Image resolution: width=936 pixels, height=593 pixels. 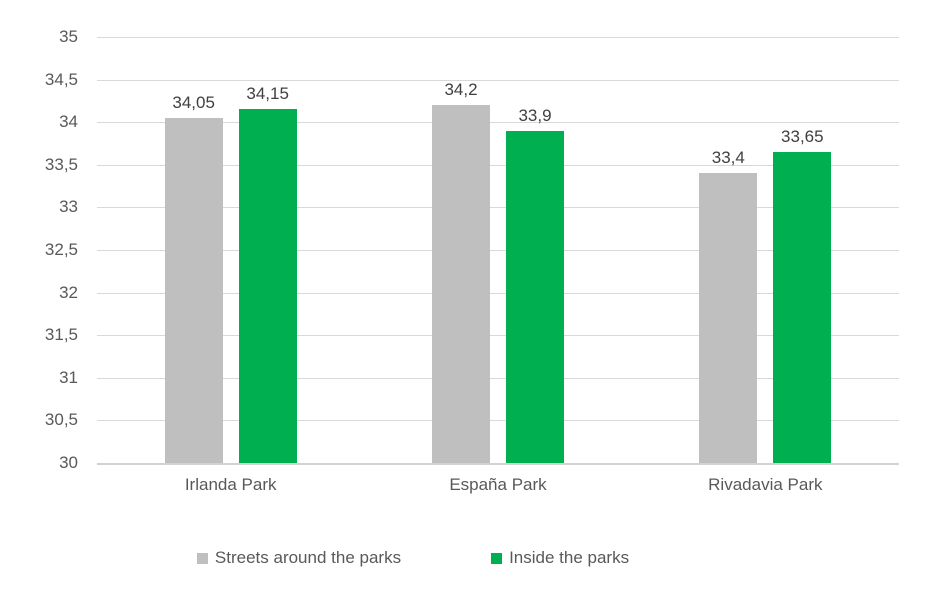 What do you see at coordinates (498, 464) in the screenshot?
I see `x-axis-line` at bounding box center [498, 464].